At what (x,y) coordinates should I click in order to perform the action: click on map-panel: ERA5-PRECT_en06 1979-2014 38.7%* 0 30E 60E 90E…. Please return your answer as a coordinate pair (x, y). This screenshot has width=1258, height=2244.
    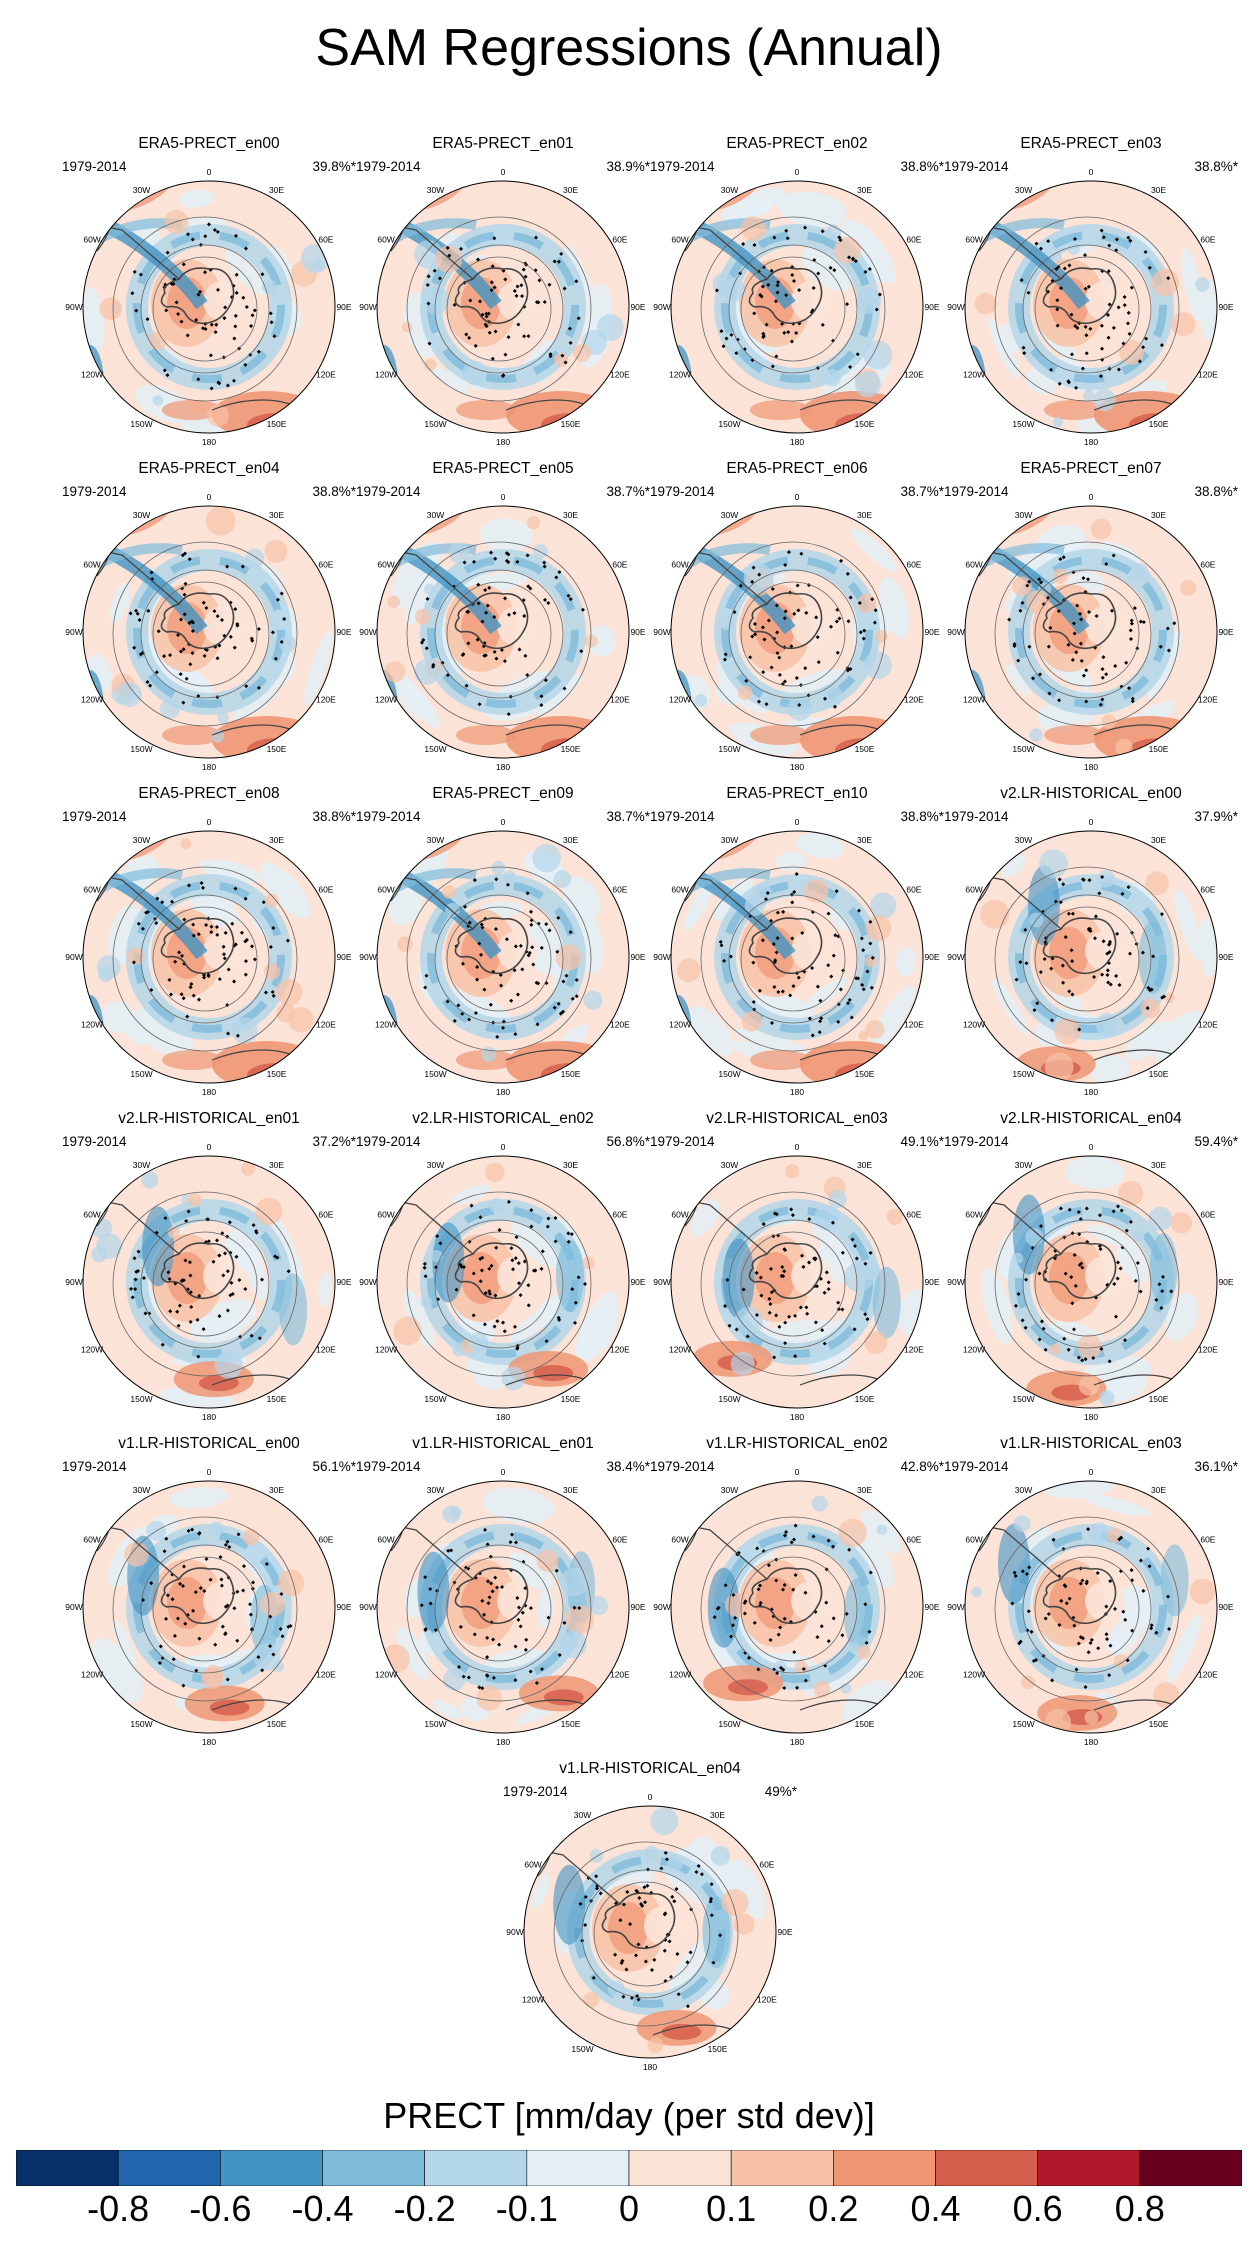
    Looking at the image, I should click on (797, 615).